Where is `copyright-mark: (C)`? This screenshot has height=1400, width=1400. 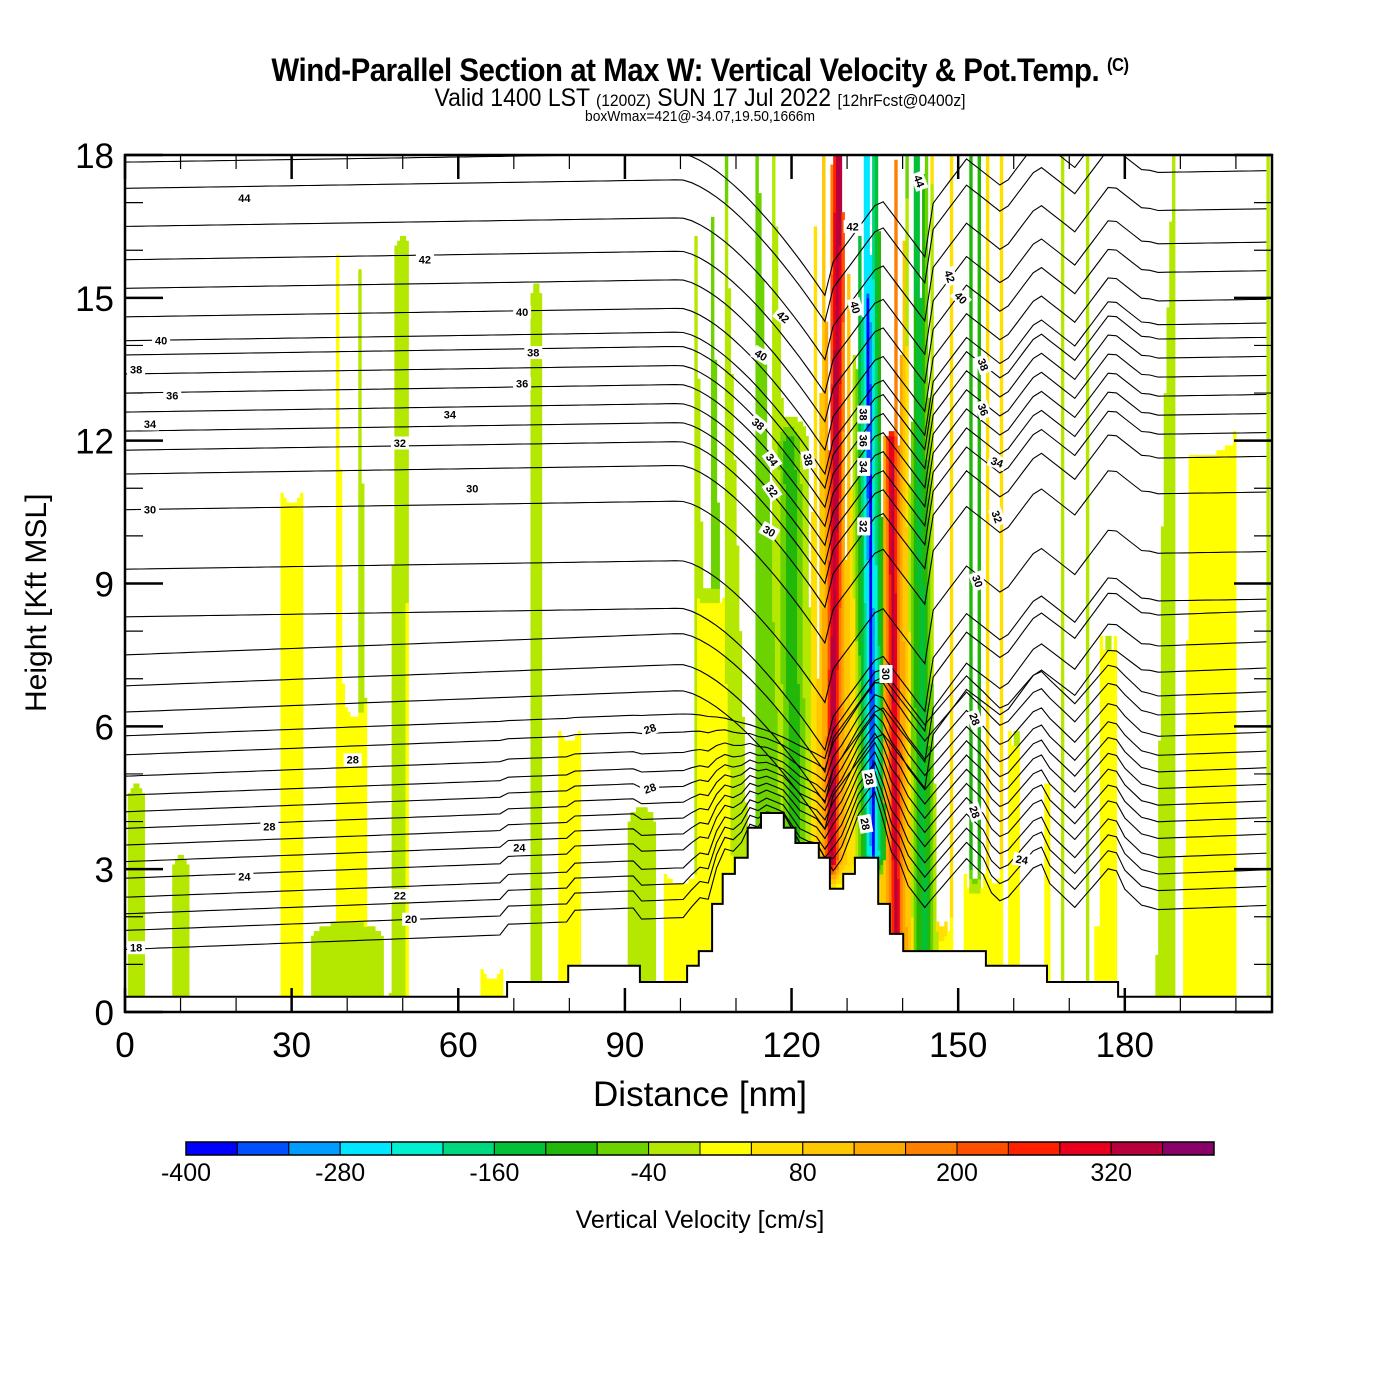 copyright-mark: (C) is located at coordinates (1117, 65).